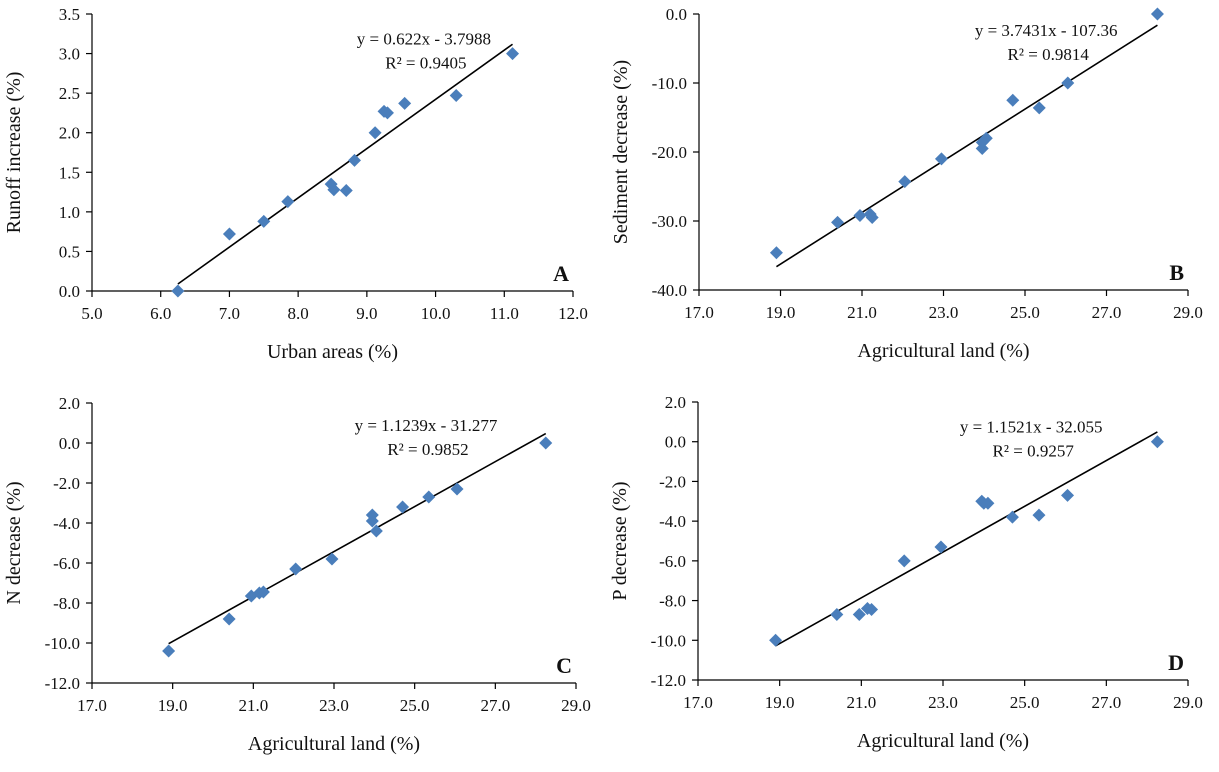 The width and height of the screenshot is (1219, 772). Describe the element at coordinates (620, 540) in the screenshot. I see `y-axis-title: P decrease (%)` at that location.